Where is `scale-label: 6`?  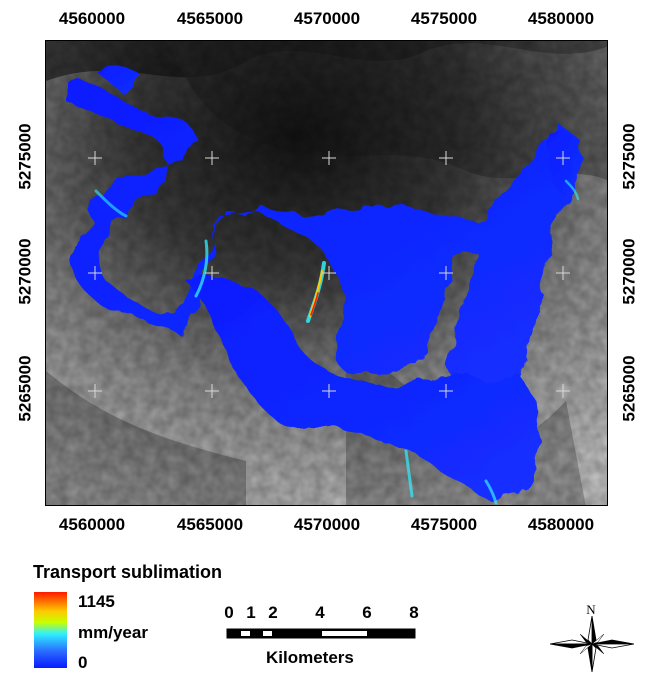 scale-label: 6 is located at coordinates (367, 612).